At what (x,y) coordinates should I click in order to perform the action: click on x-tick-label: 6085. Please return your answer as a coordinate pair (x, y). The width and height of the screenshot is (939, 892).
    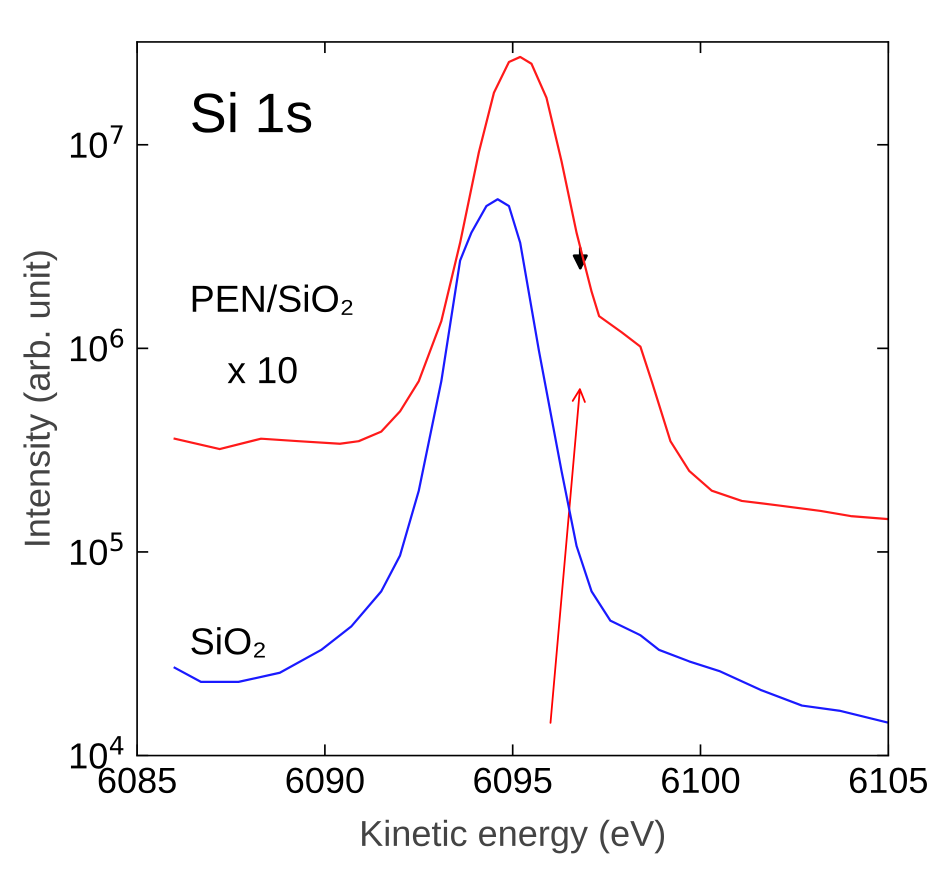
    Looking at the image, I should click on (137, 781).